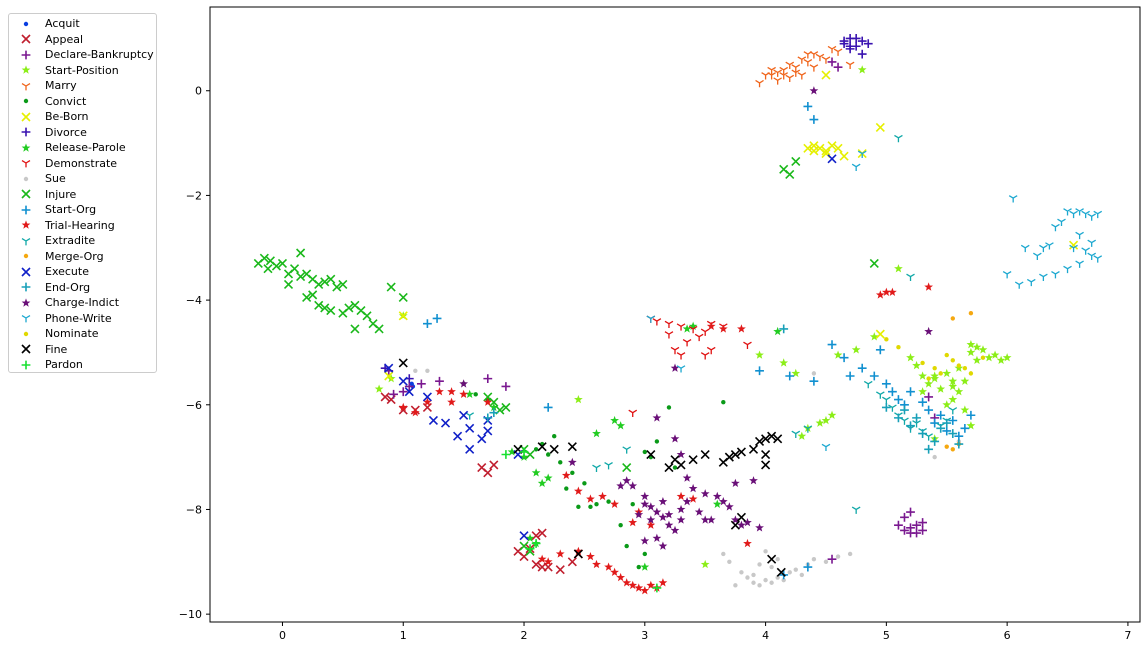 This screenshot has width=1148, height=649. I want to click on legend-item: Convict, so click(52, 101).